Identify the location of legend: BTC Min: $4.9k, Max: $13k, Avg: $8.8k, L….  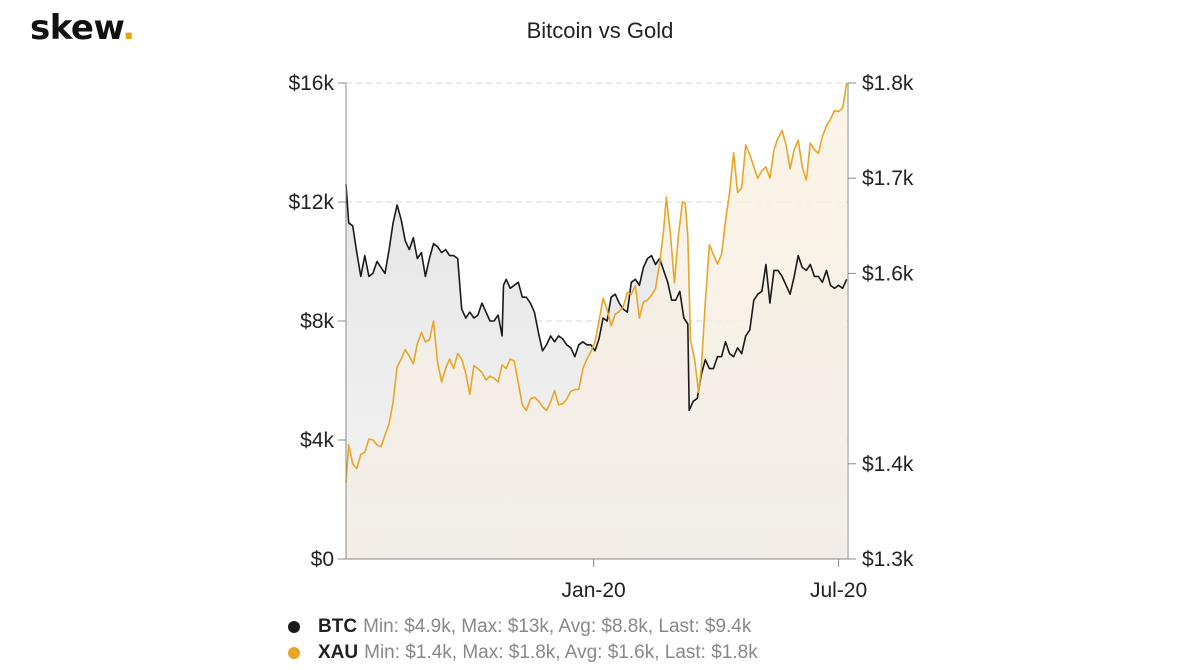
(523, 640).